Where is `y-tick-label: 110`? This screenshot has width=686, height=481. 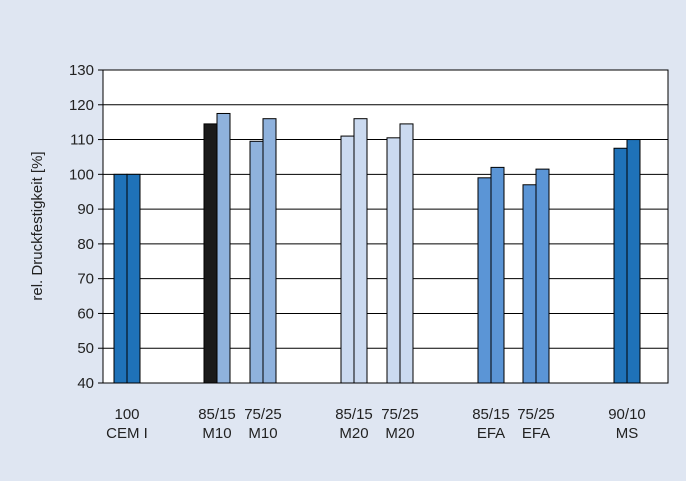 y-tick-label: 110 is located at coordinates (82, 140).